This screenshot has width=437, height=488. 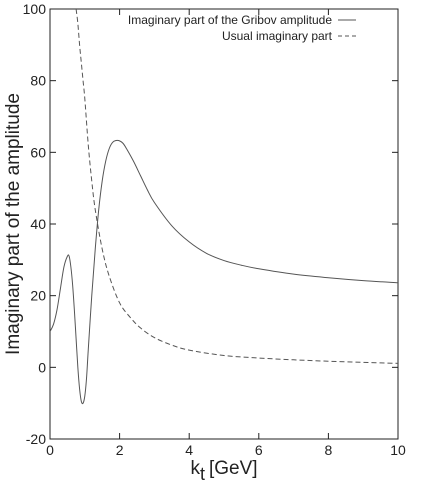 What do you see at coordinates (42, 367) in the screenshot?
I see `y-tick-label-1: 0` at bounding box center [42, 367].